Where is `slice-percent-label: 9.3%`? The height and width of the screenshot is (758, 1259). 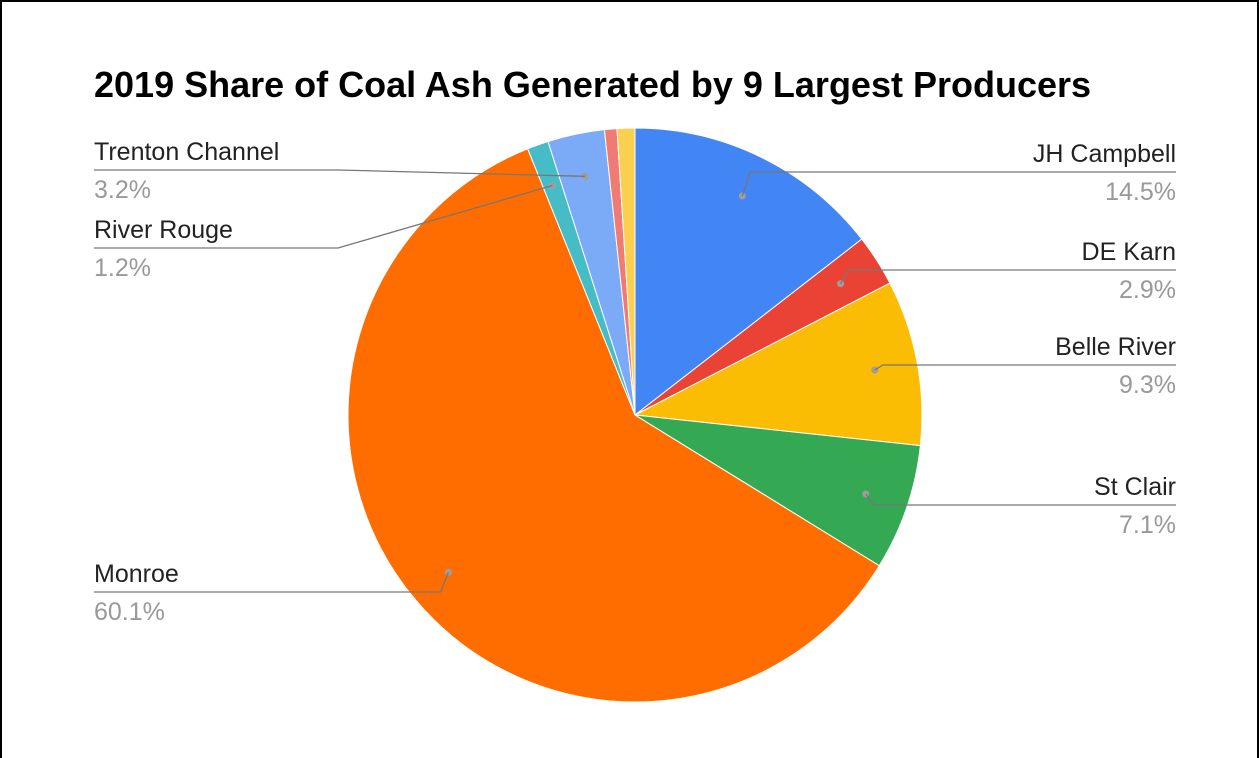 slice-percent-label: 9.3% is located at coordinates (1147, 385).